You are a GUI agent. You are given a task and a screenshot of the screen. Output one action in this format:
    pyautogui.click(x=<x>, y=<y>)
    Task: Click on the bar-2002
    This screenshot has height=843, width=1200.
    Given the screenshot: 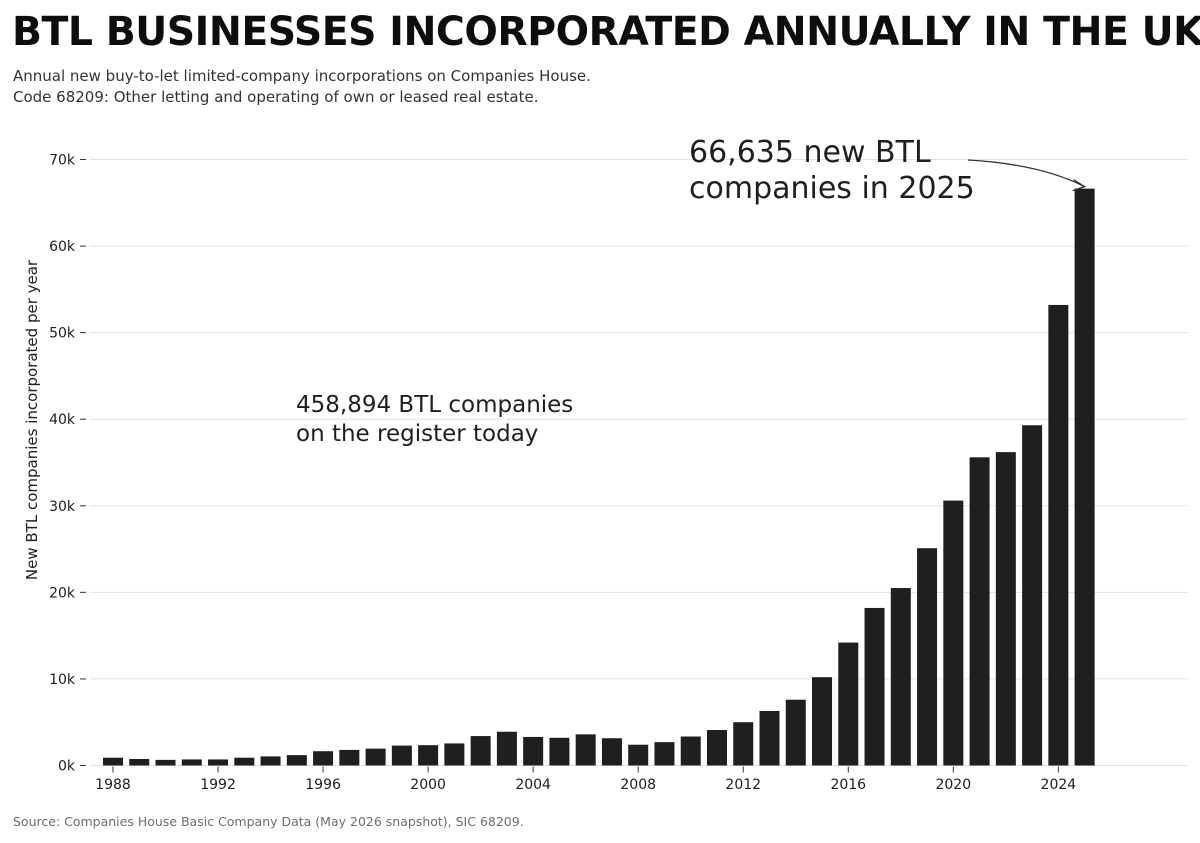 What is the action you would take?
    pyautogui.click(x=480, y=751)
    